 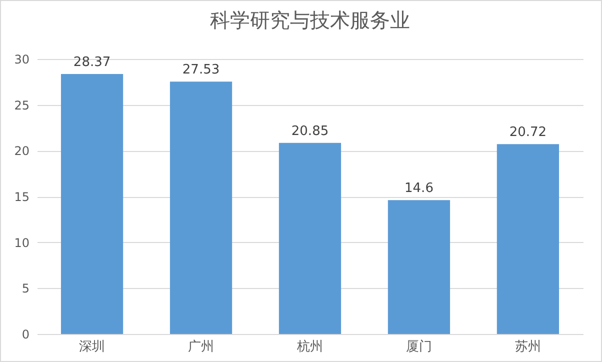 I want to click on data-label: 28.37, so click(x=92, y=62).